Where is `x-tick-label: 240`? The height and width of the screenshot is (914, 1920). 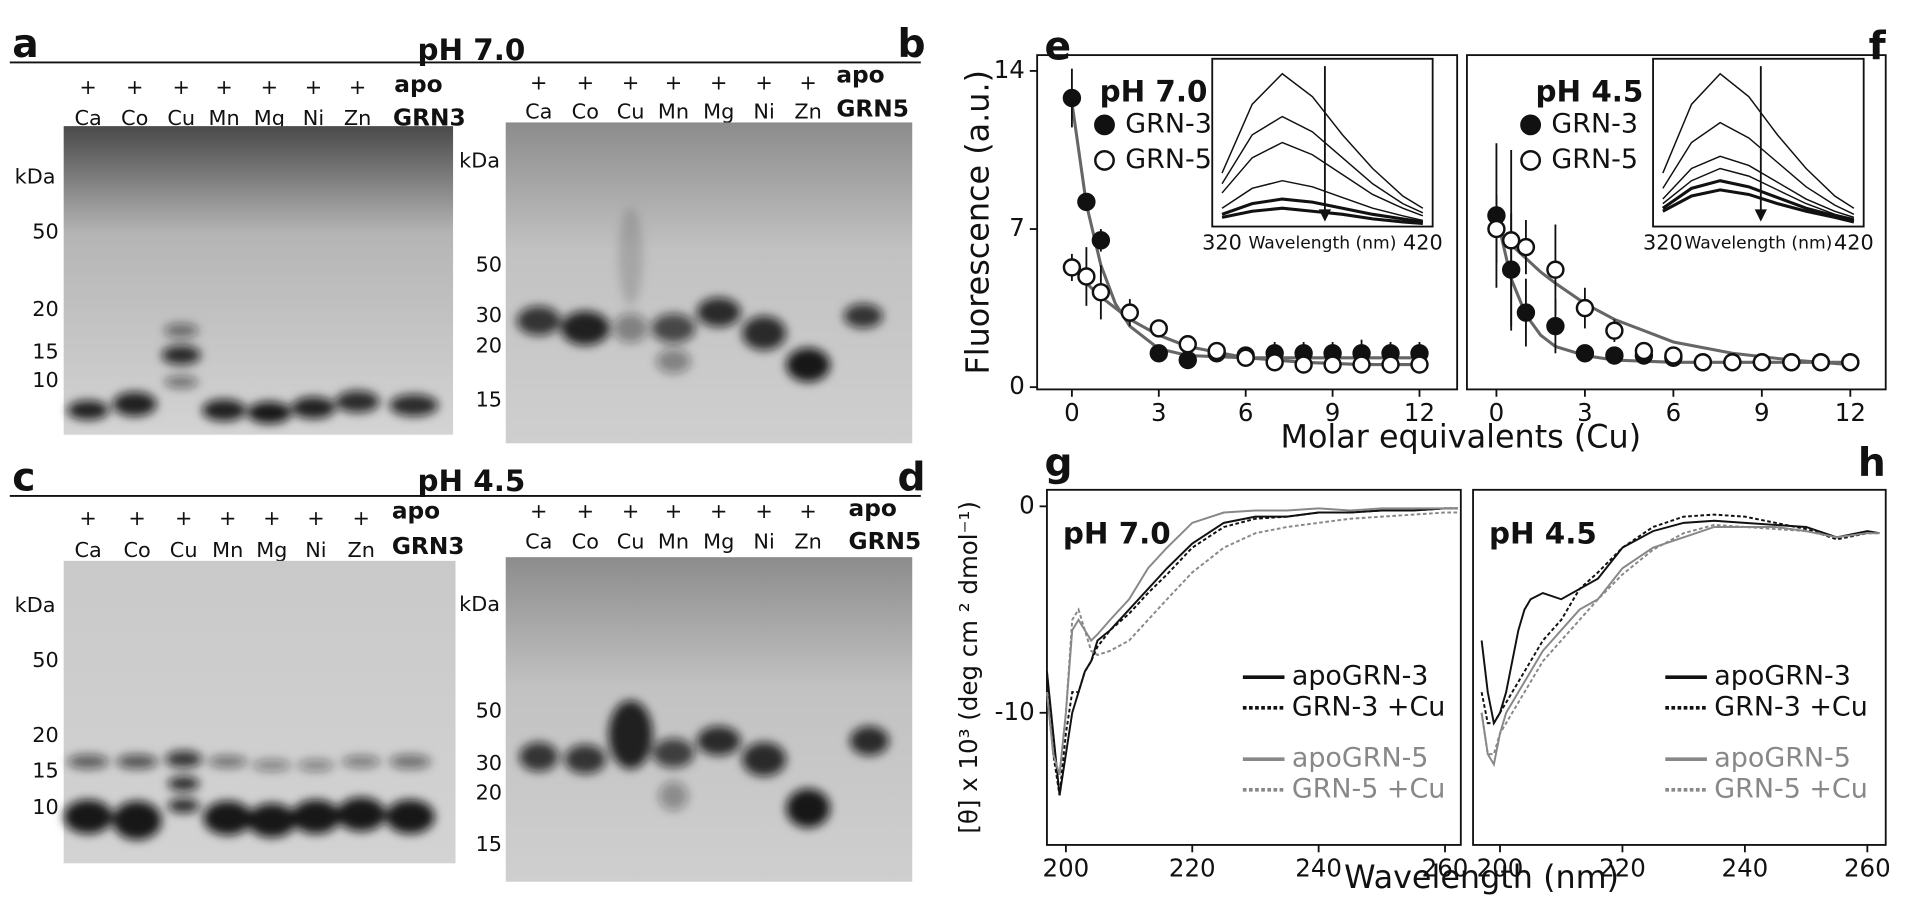
x-tick-label: 240 is located at coordinates (1318, 867).